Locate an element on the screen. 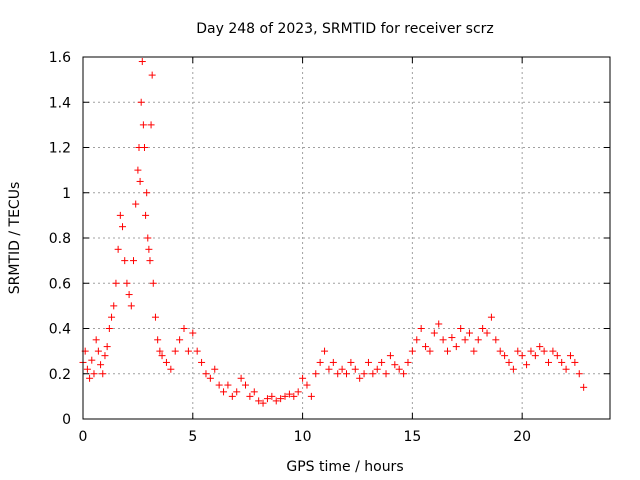 Image resolution: width=640 pixels, height=480 pixels. y-tick-label: 1.2 is located at coordinates (60, 149).